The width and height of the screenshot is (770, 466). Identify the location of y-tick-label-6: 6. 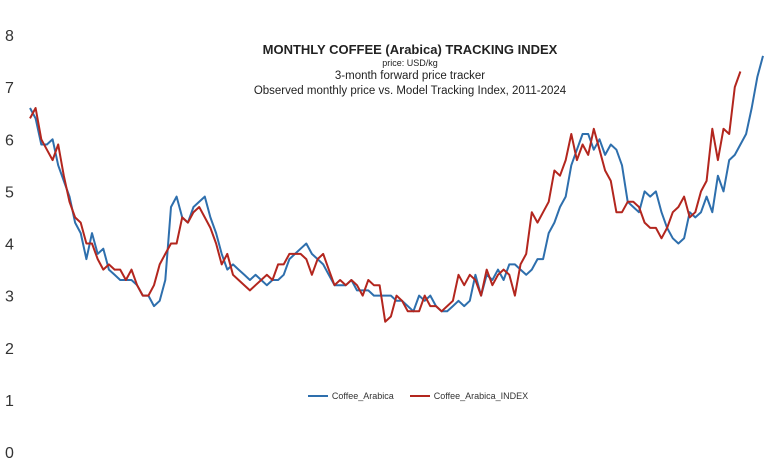
(9, 140).